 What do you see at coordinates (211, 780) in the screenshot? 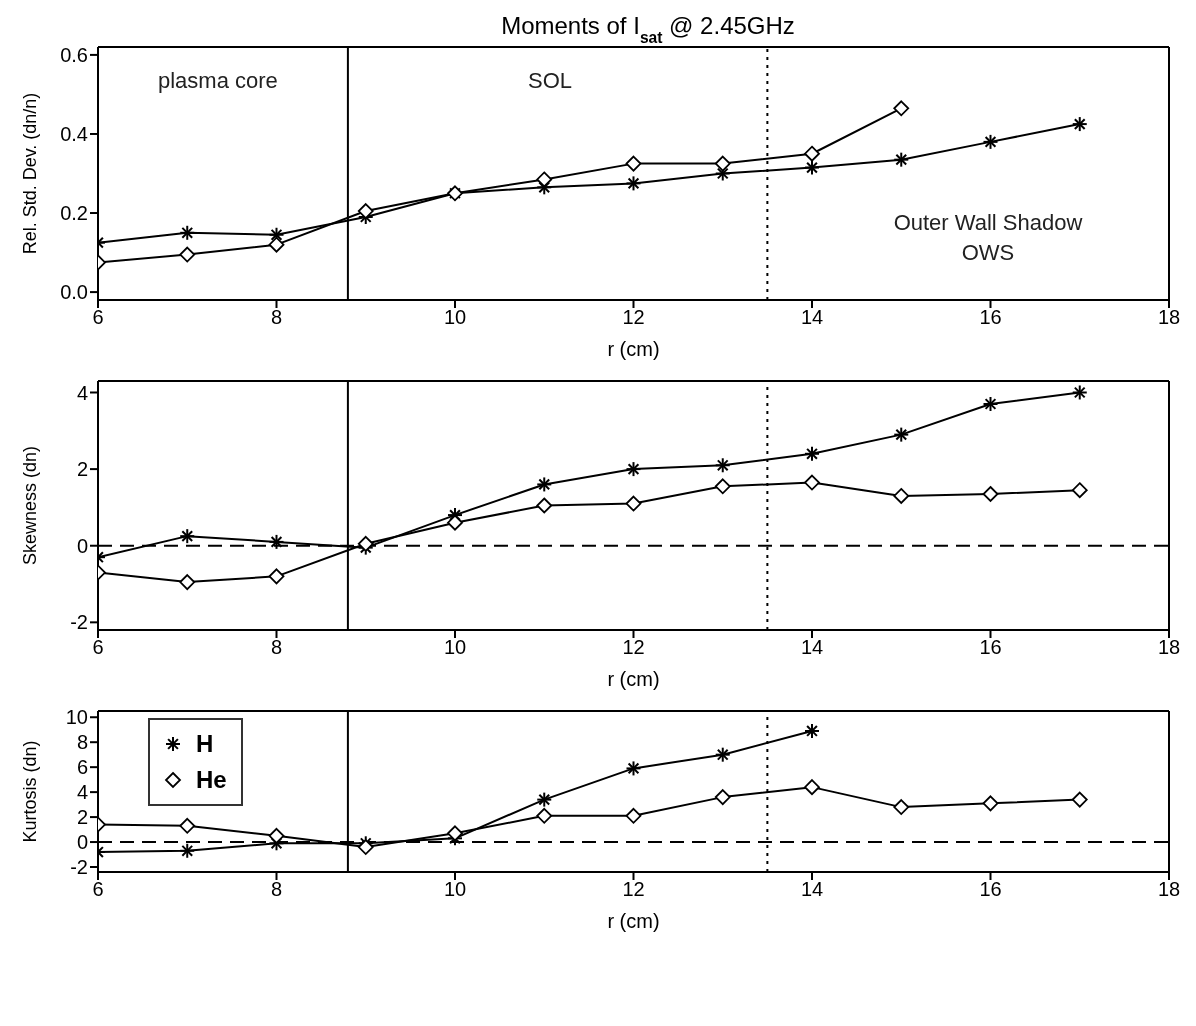
I see `legend-label: He` at bounding box center [211, 780].